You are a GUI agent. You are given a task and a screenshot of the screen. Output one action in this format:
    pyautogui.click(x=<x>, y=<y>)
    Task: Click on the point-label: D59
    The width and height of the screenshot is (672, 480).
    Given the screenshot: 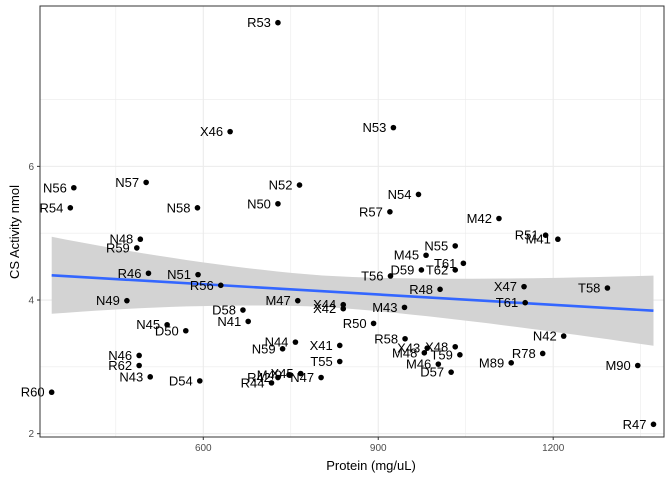 What is the action you would take?
    pyautogui.click(x=403, y=269)
    